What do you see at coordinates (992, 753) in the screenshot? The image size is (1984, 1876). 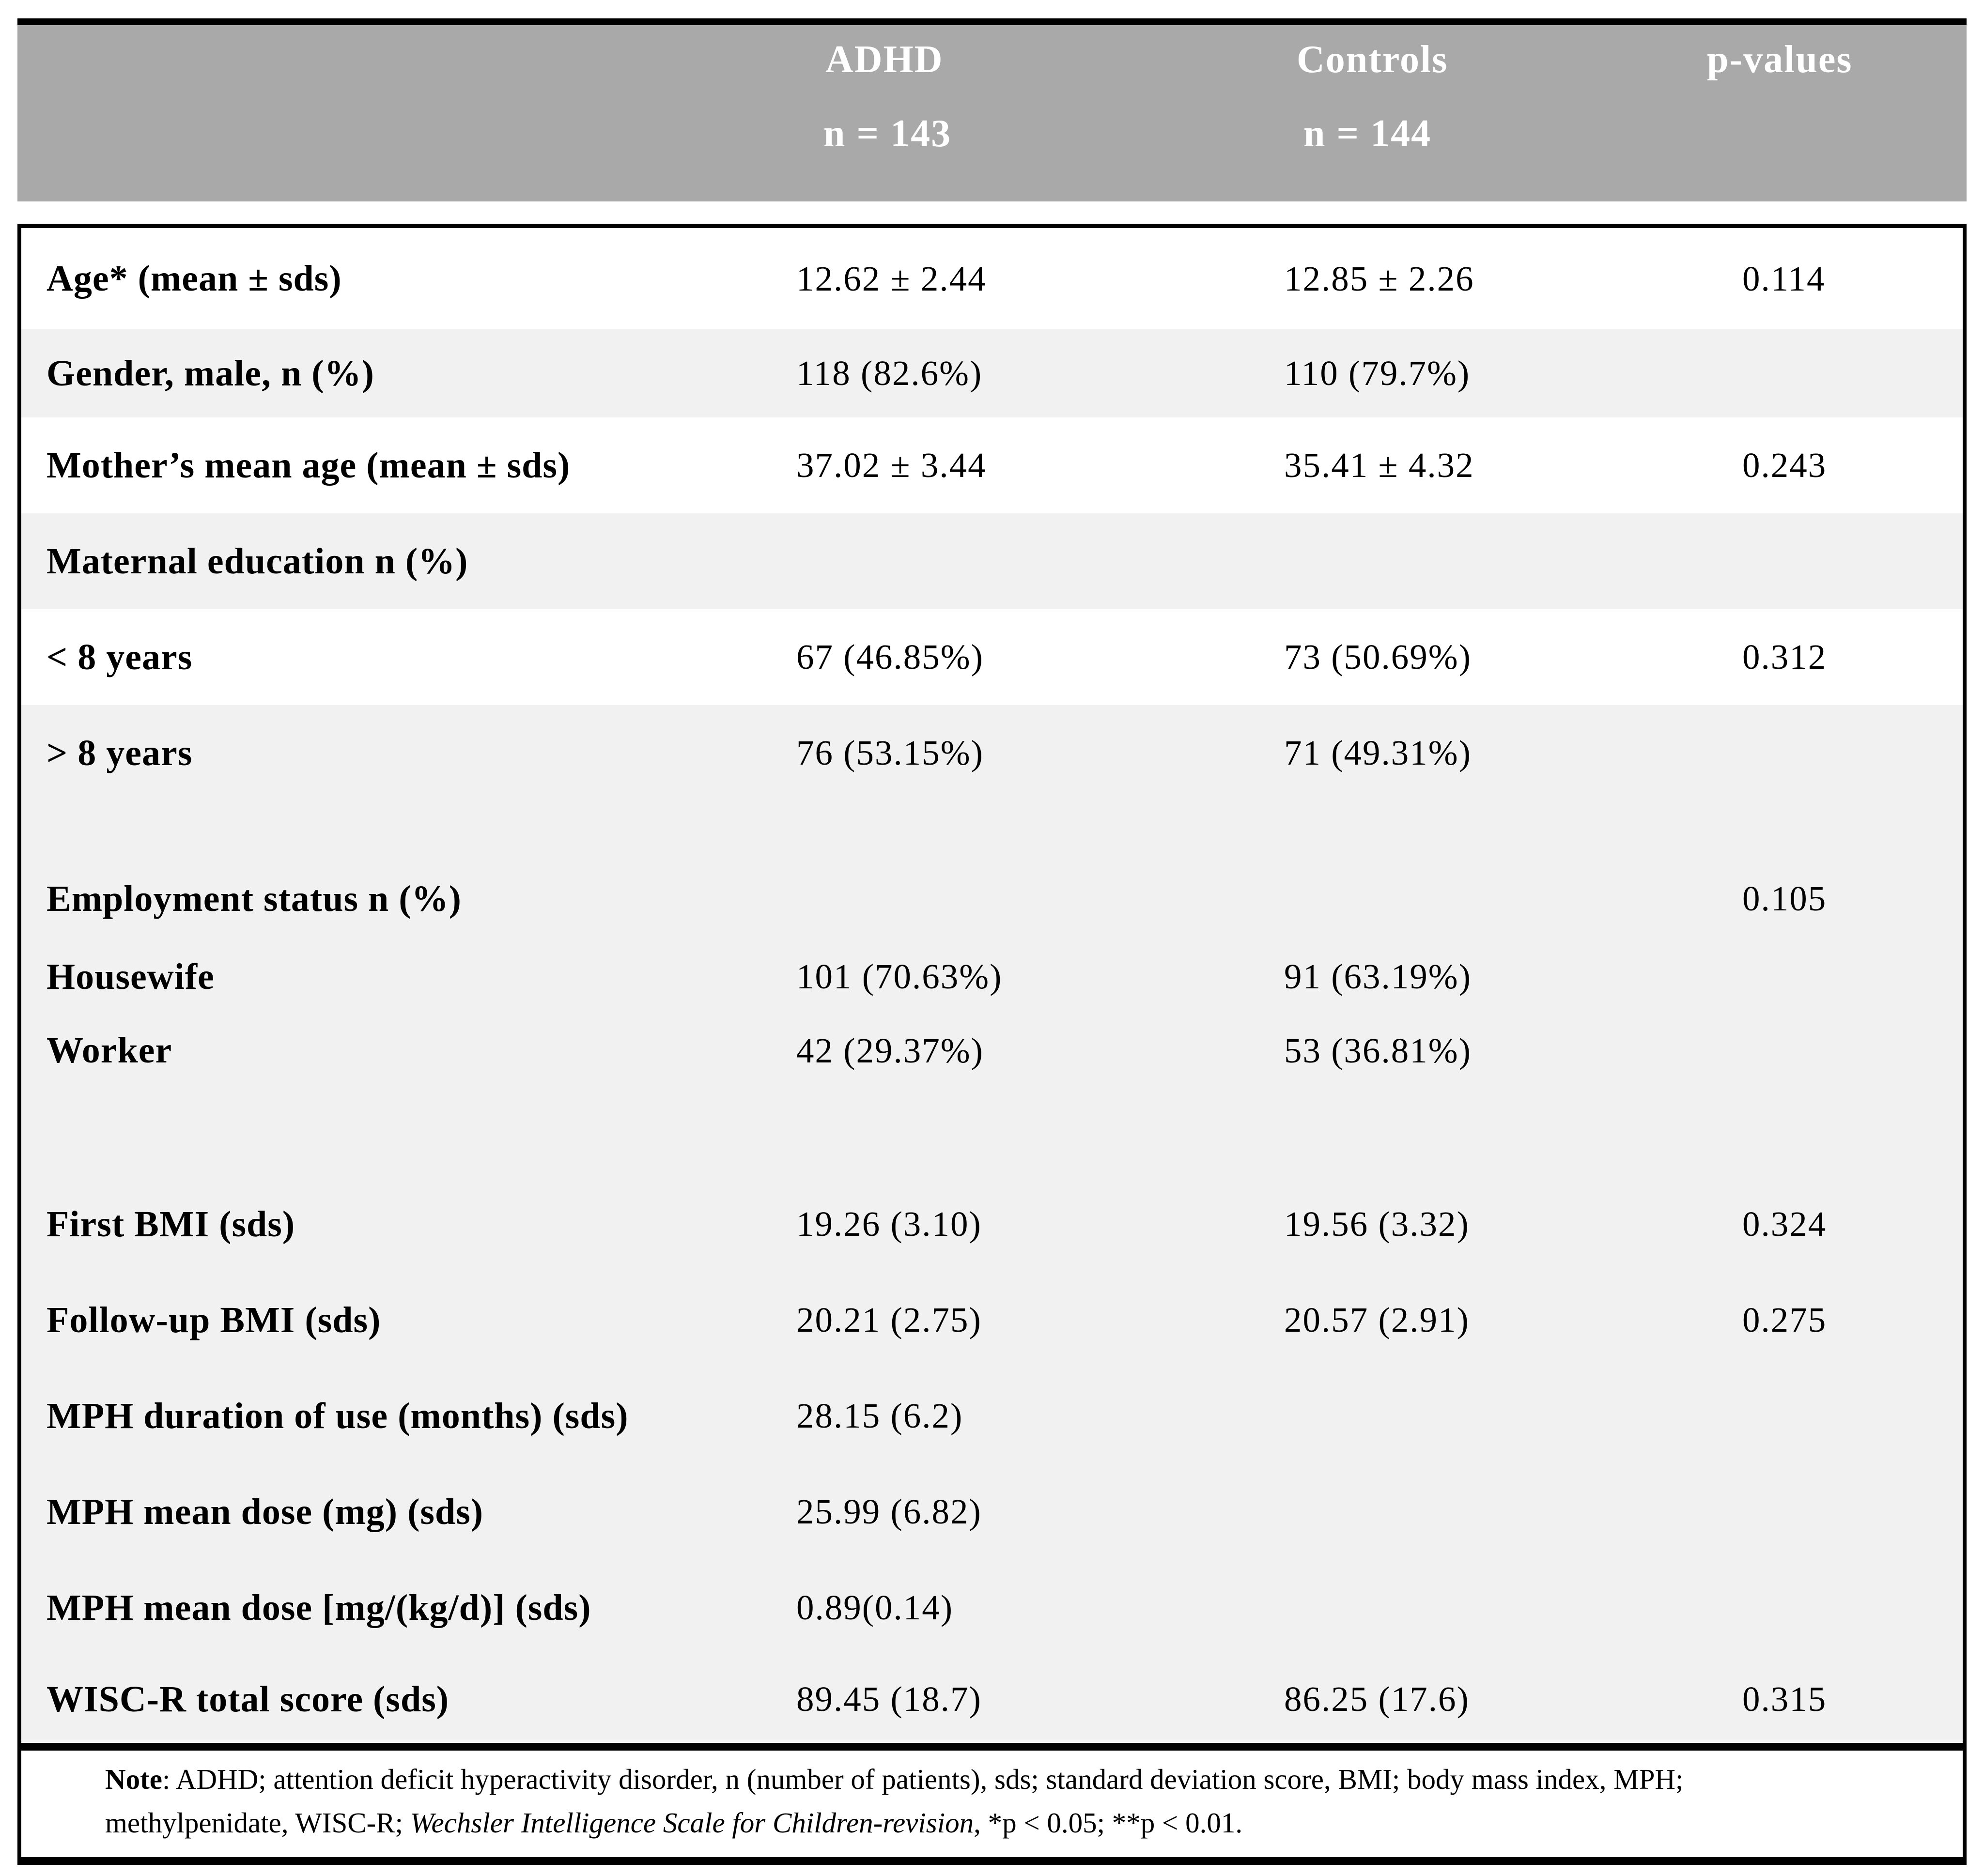 I see `table-row-over-8-years: > 8 years 76 (53.15%) 71 (49.31%)` at bounding box center [992, 753].